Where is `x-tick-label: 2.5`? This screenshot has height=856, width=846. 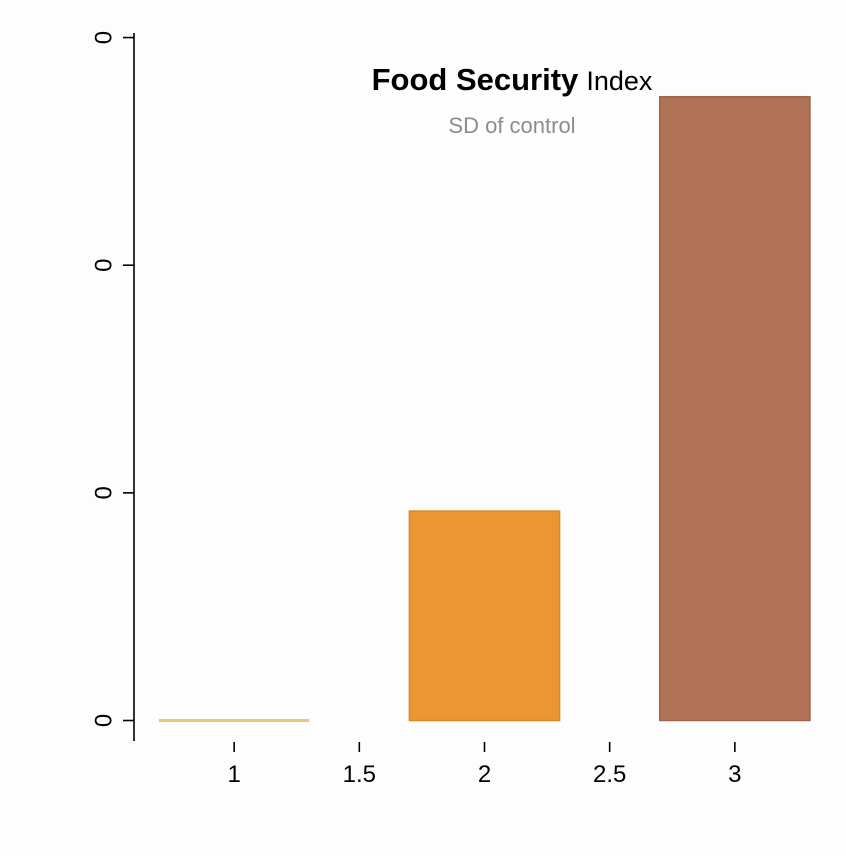 x-tick-label: 2.5 is located at coordinates (609, 774).